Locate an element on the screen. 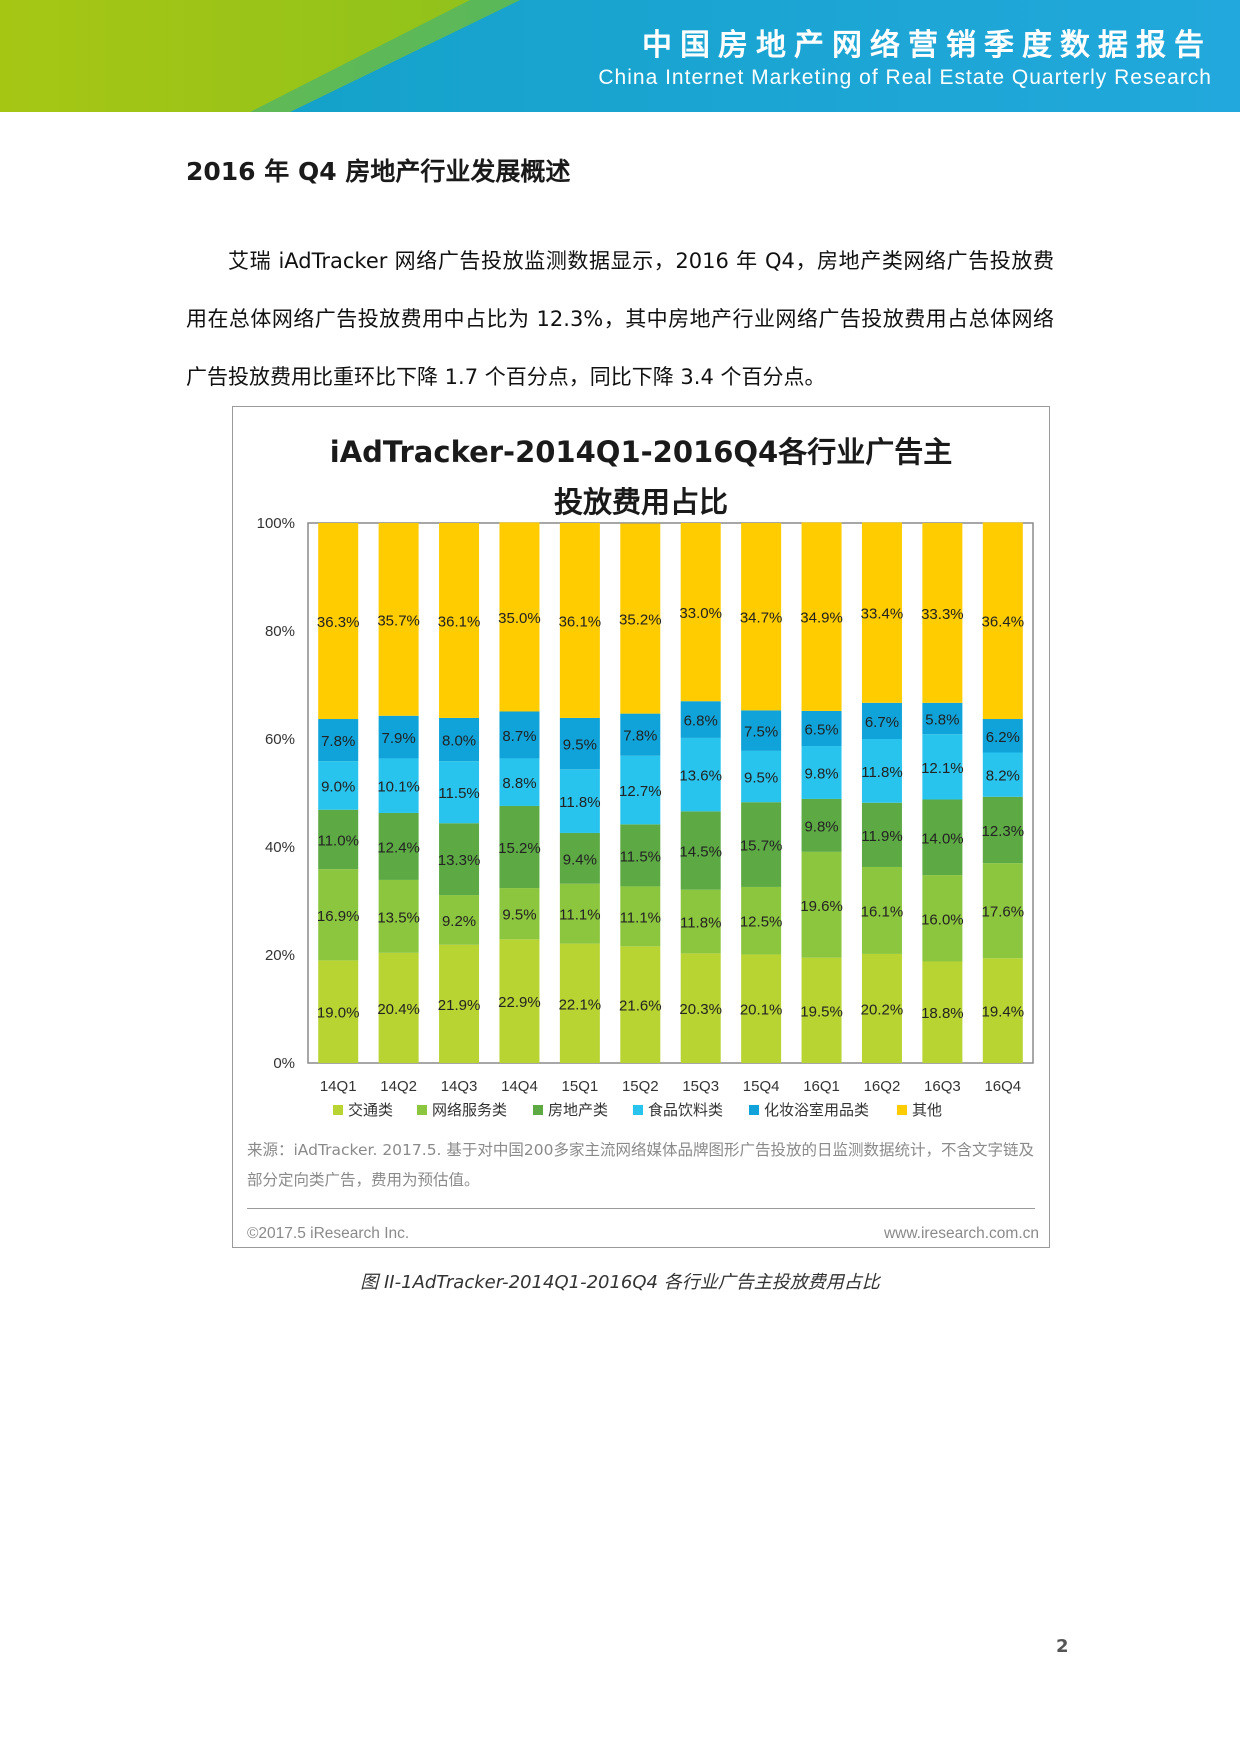 The height and width of the screenshot is (1754, 1240). data-label: 6.2% is located at coordinates (1003, 737).